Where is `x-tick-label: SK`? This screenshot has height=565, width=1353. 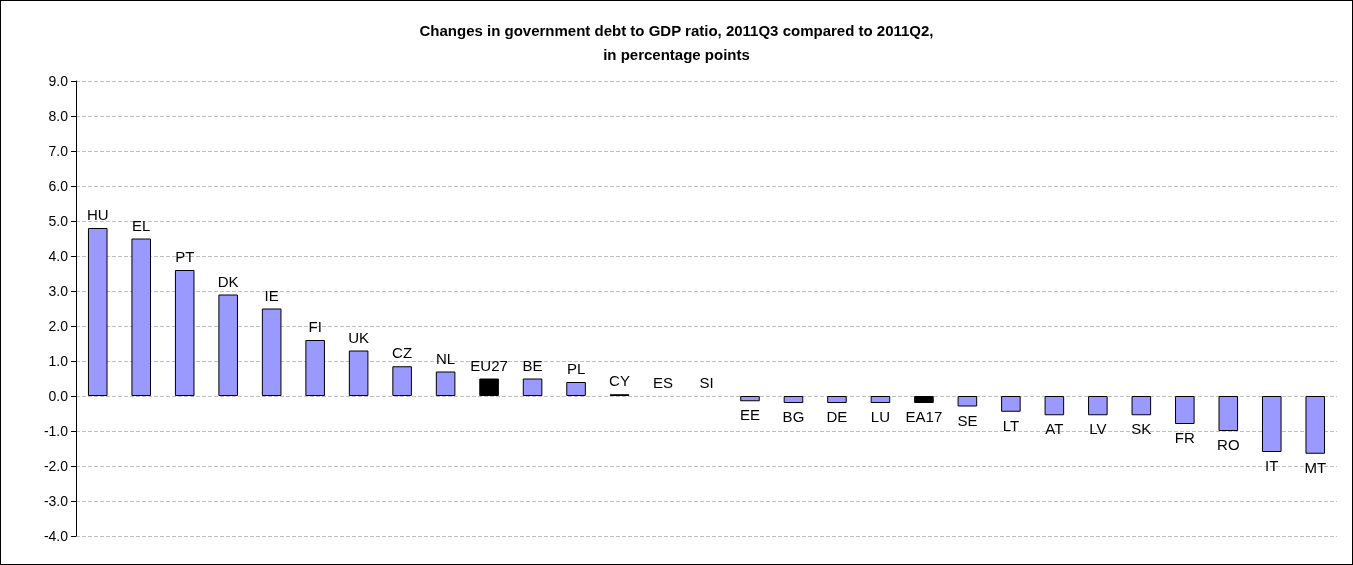
x-tick-label: SK is located at coordinates (1141, 429).